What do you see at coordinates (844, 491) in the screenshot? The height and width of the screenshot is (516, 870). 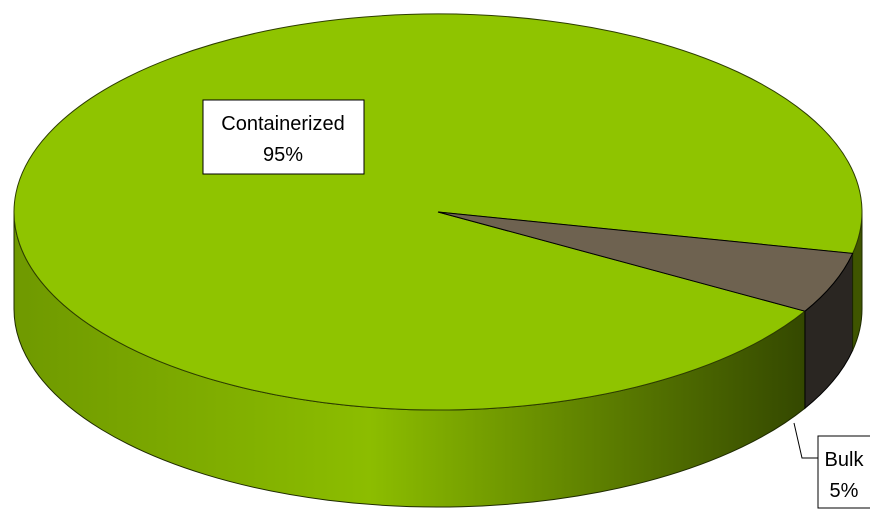 I see `label-bulk-percent: 5%` at bounding box center [844, 491].